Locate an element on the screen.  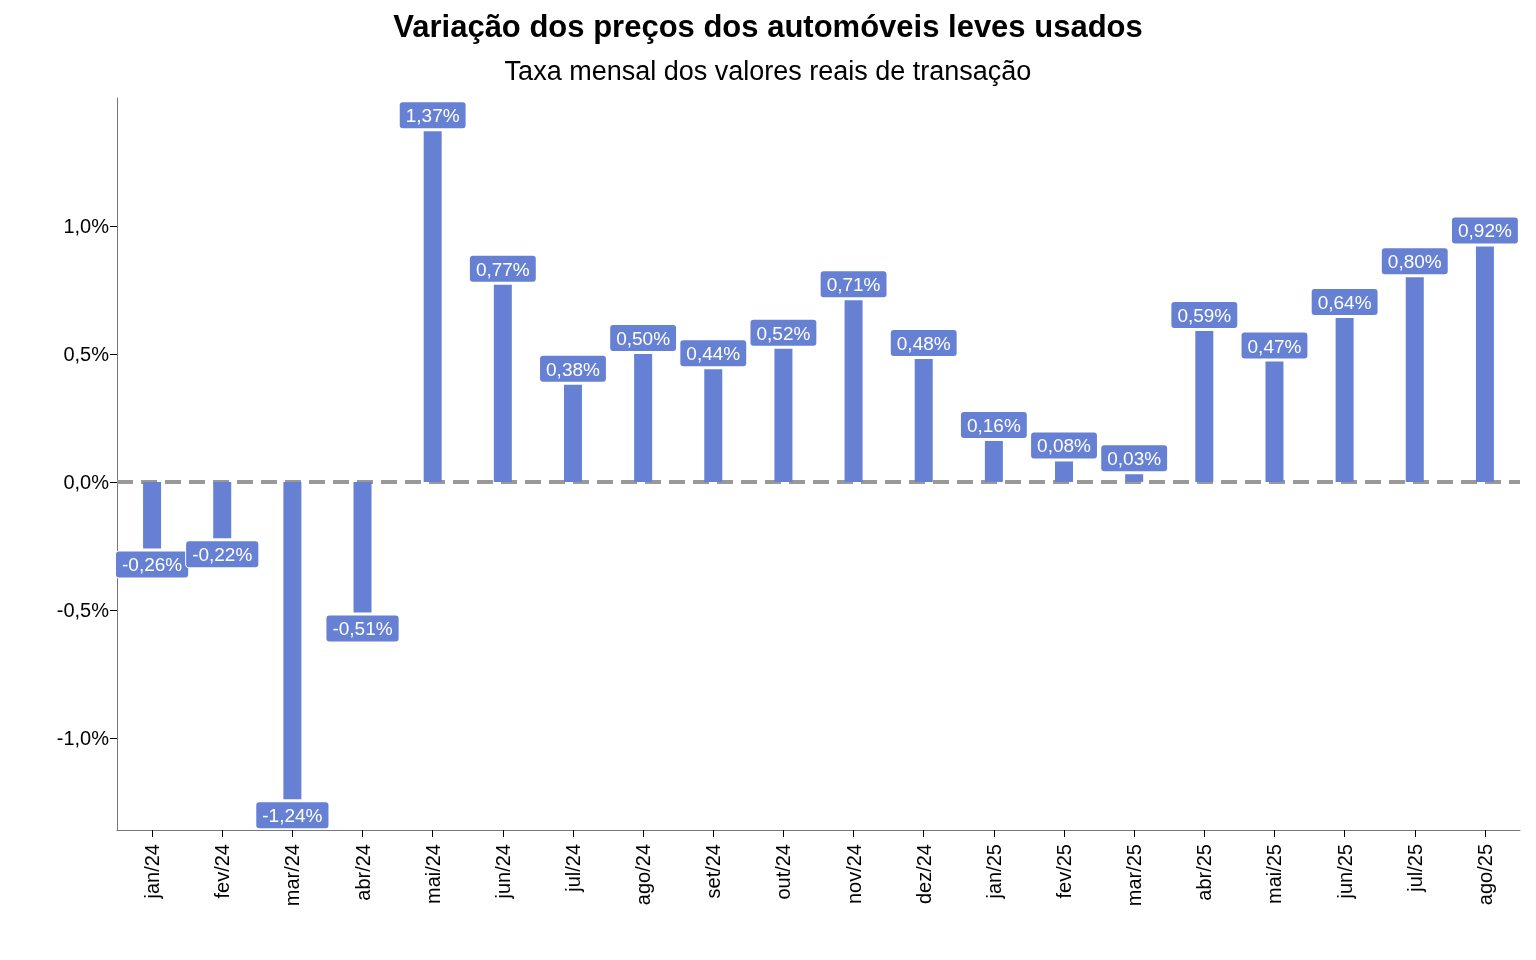
data-label: 0,44% is located at coordinates (713, 354).